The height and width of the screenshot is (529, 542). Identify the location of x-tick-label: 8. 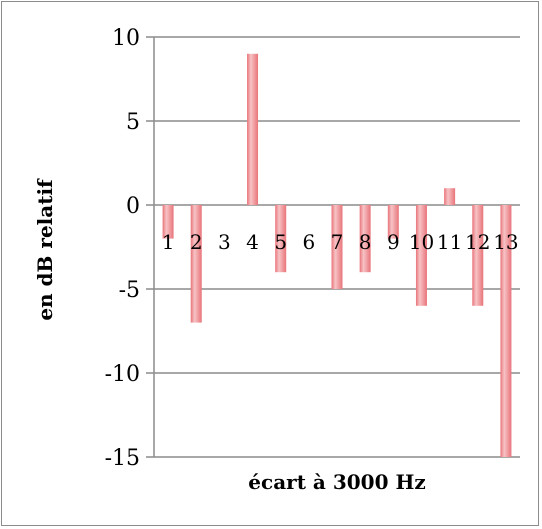
(365, 242).